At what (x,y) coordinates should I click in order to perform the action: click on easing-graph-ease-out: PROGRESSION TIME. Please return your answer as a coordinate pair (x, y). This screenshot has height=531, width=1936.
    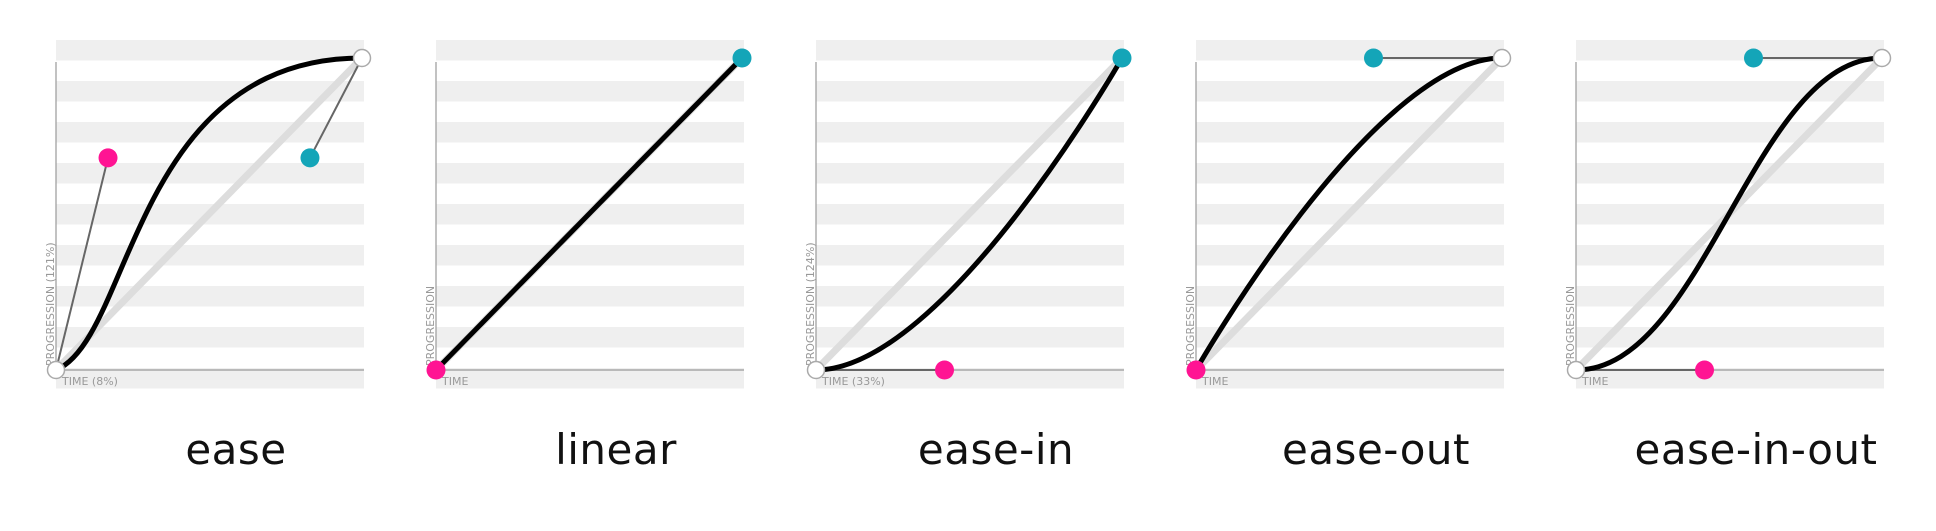
    Looking at the image, I should click on (1348, 214).